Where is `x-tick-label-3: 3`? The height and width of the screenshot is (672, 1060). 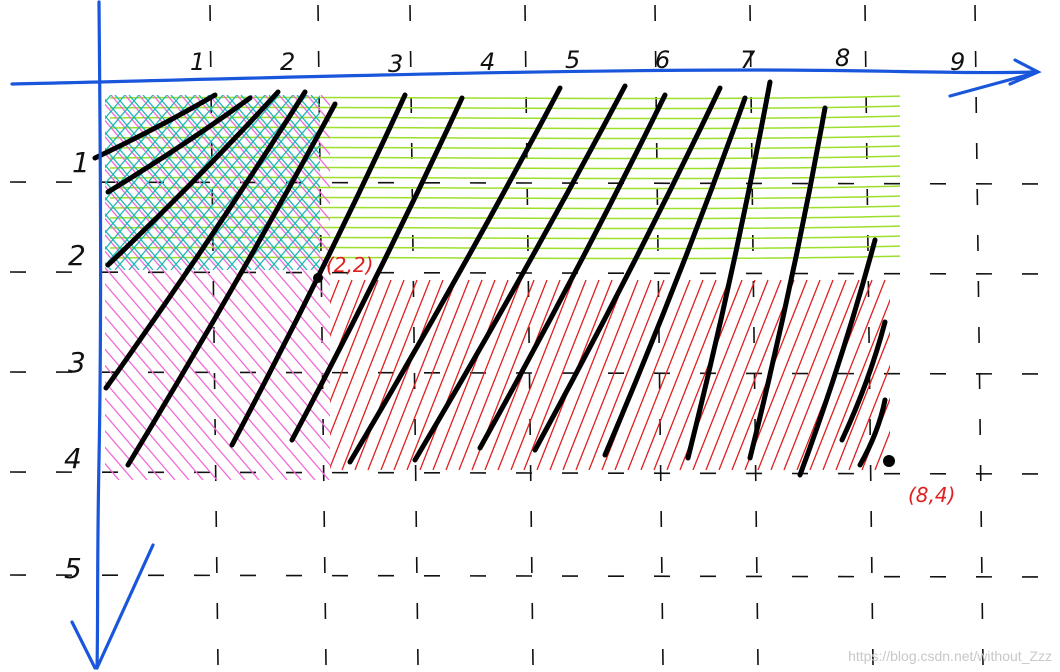
x-tick-label-3: 3 is located at coordinates (395, 64).